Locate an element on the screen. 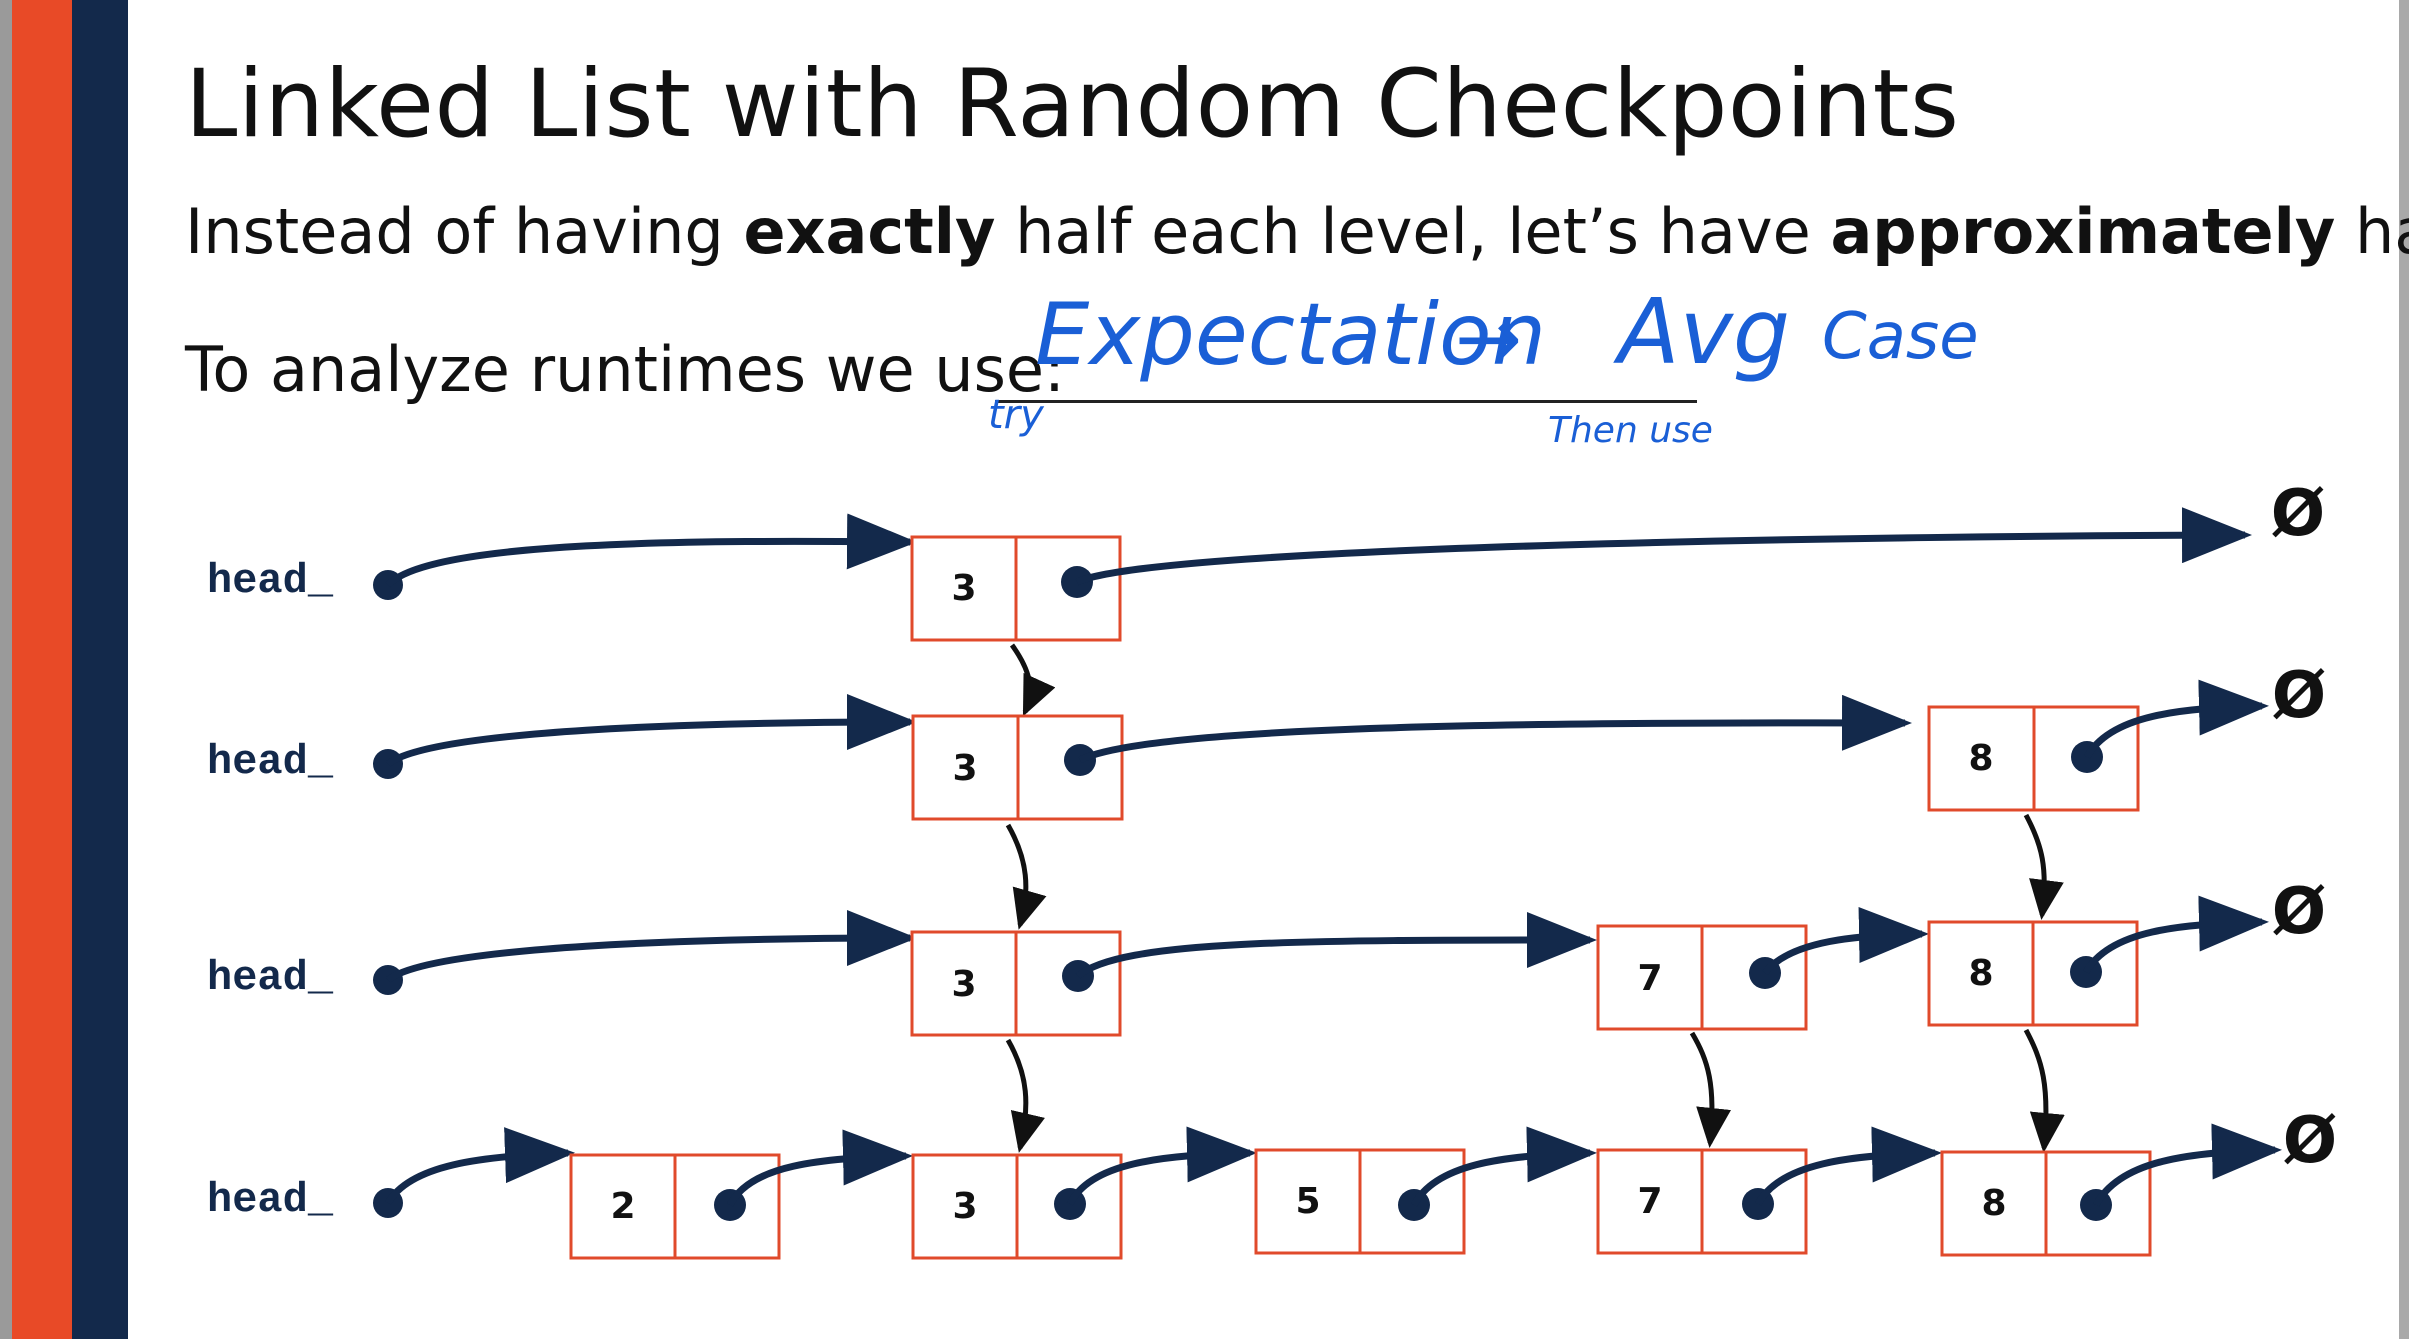  node: 5 is located at coordinates (1360, 1201).